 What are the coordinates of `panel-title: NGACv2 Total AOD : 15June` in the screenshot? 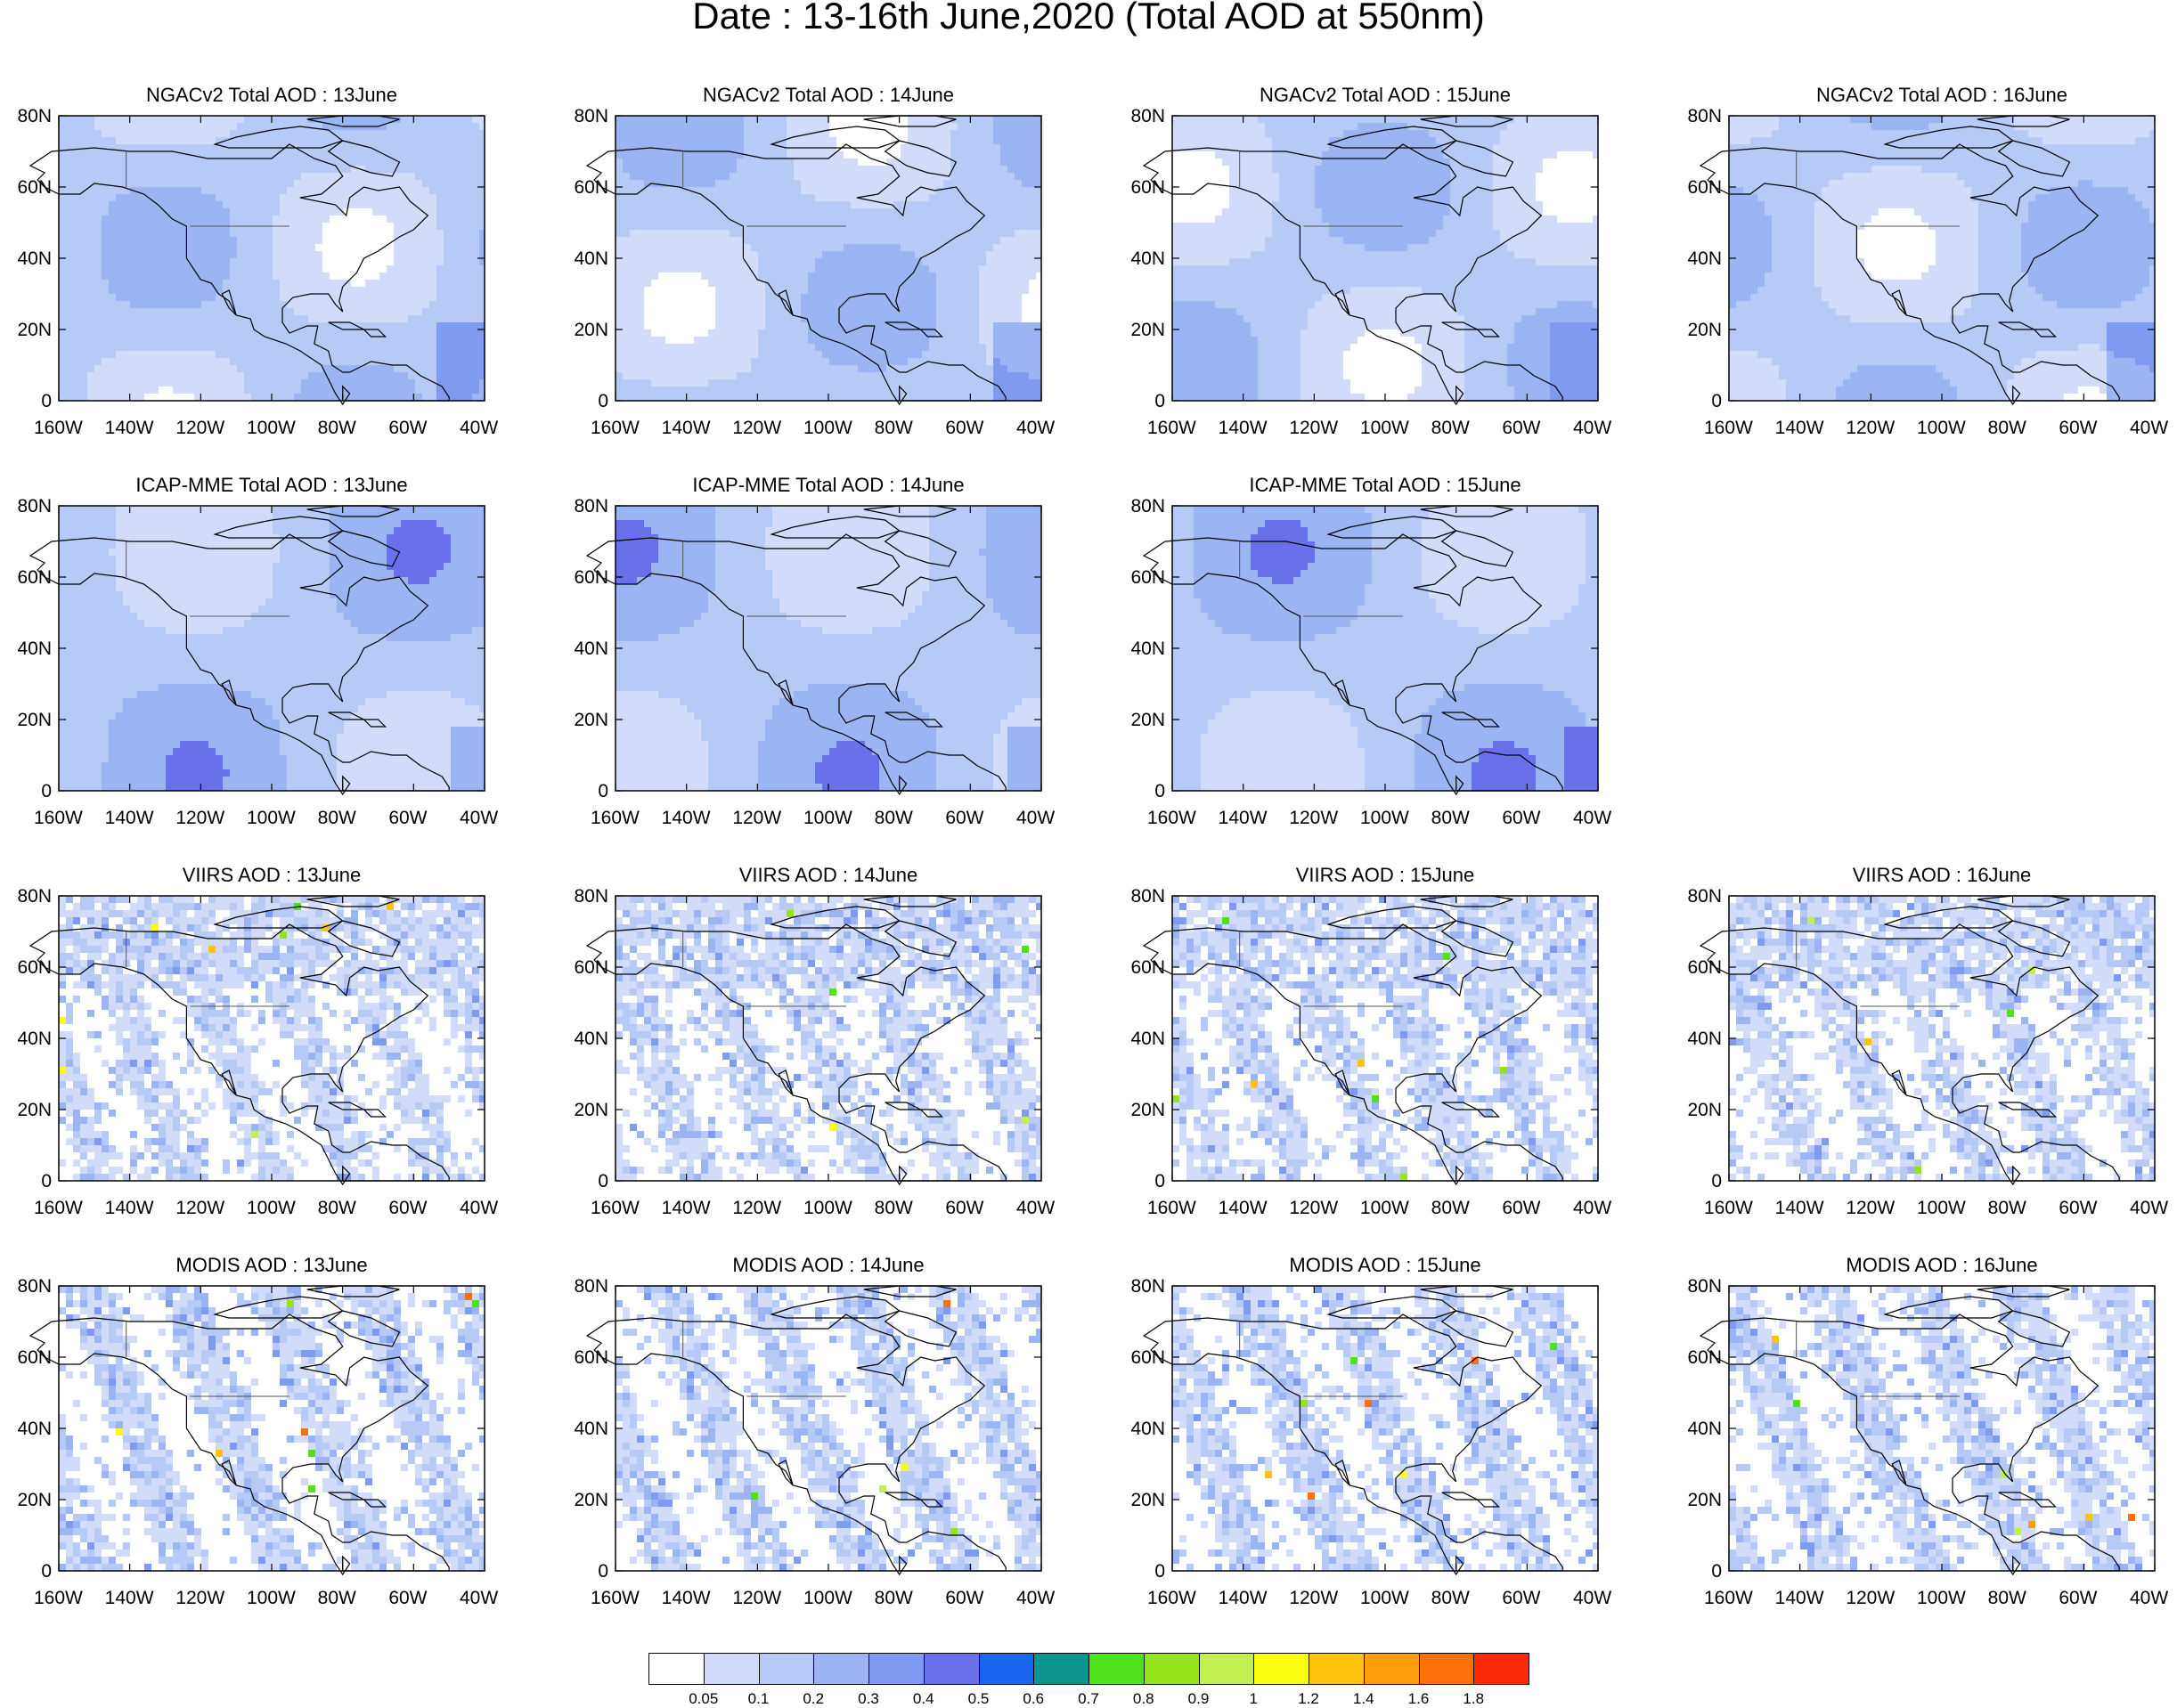 It's located at (1385, 95).